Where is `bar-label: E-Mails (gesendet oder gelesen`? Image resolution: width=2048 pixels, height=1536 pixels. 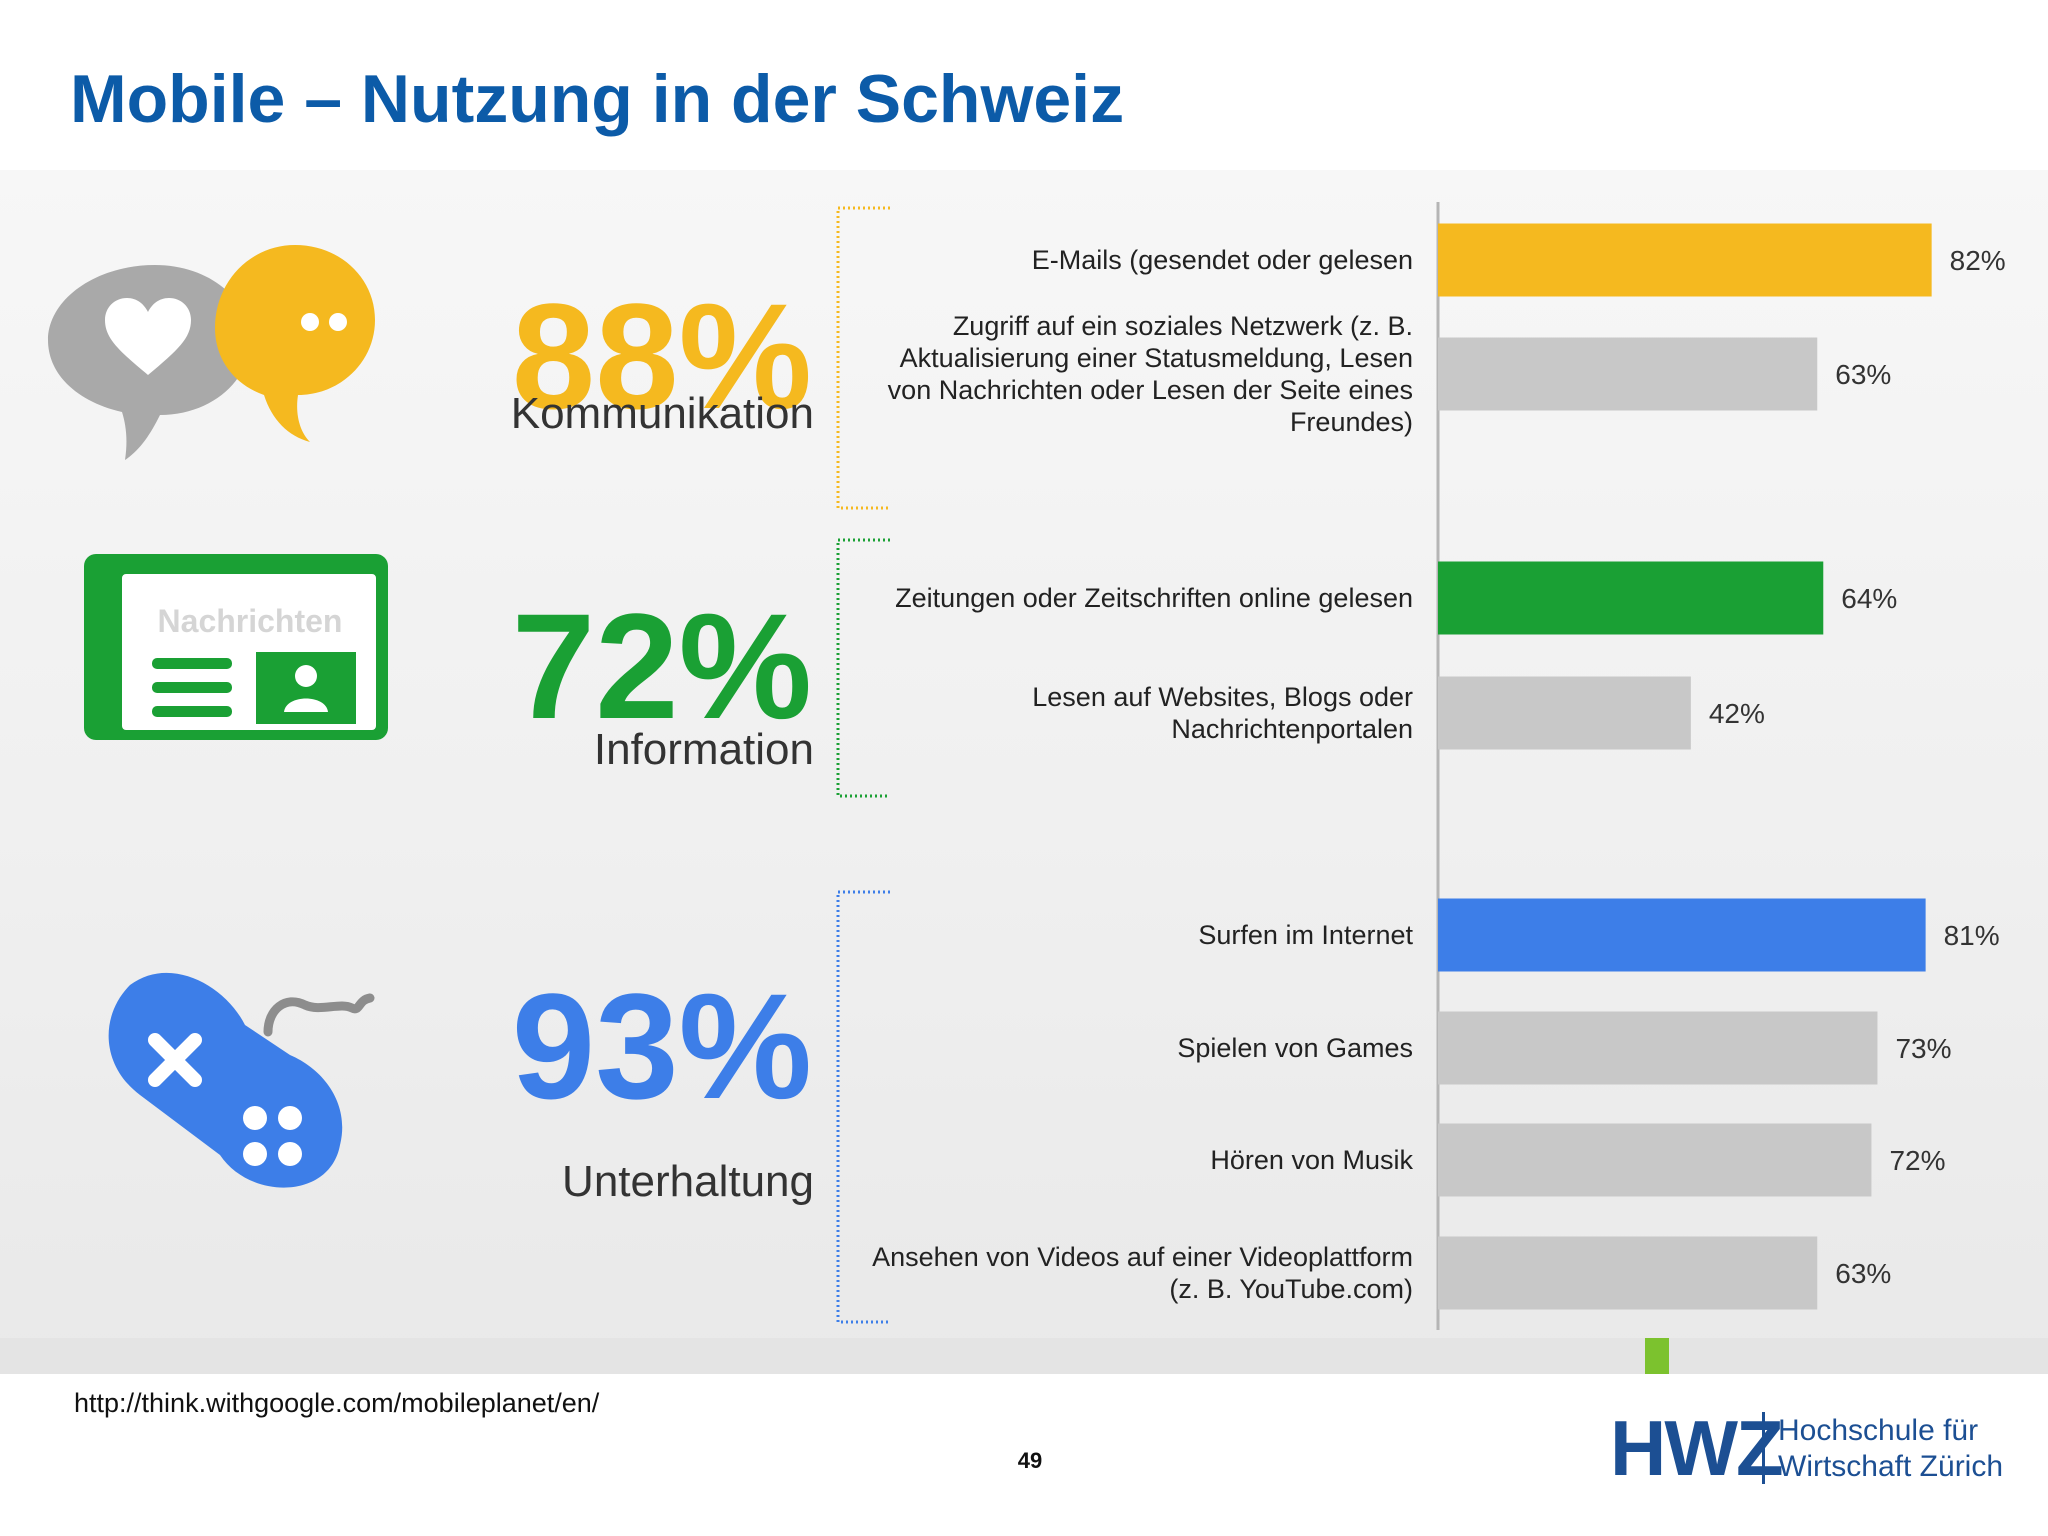
bar-label: E-Mails (gesendet oder gelesen is located at coordinates (1222, 260).